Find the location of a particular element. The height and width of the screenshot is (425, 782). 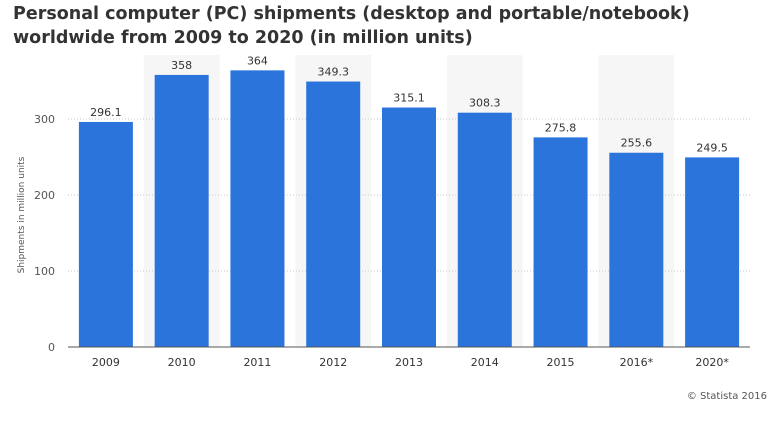

y-tick-label: 300 is located at coordinates (44, 119).